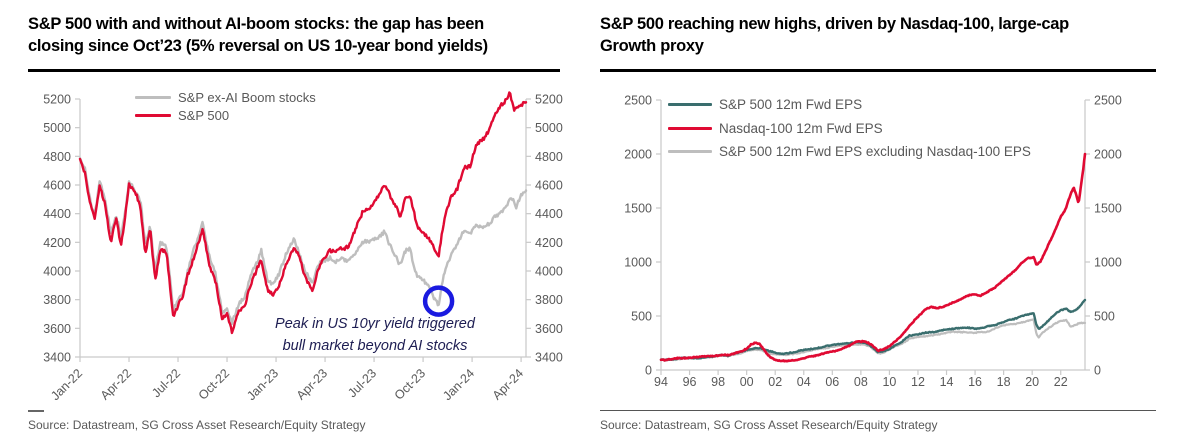 This screenshot has width=1182, height=447. What do you see at coordinates (508, 384) in the screenshot?
I see `x-axis-tick-label: Apr-24` at bounding box center [508, 384].